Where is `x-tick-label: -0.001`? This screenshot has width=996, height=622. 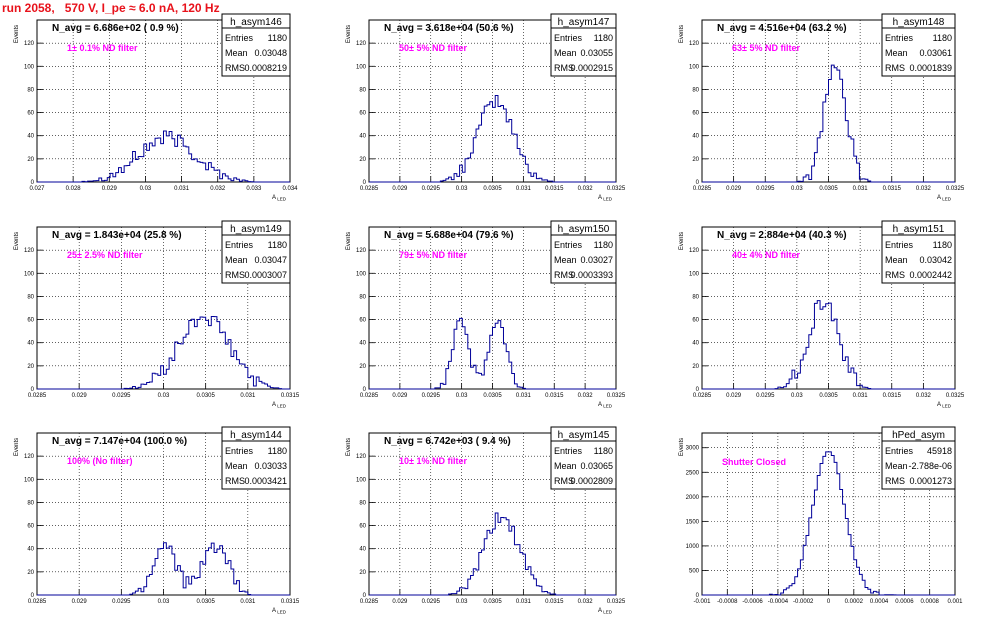
x-tick-label: -0.001 is located at coordinates (702, 602).